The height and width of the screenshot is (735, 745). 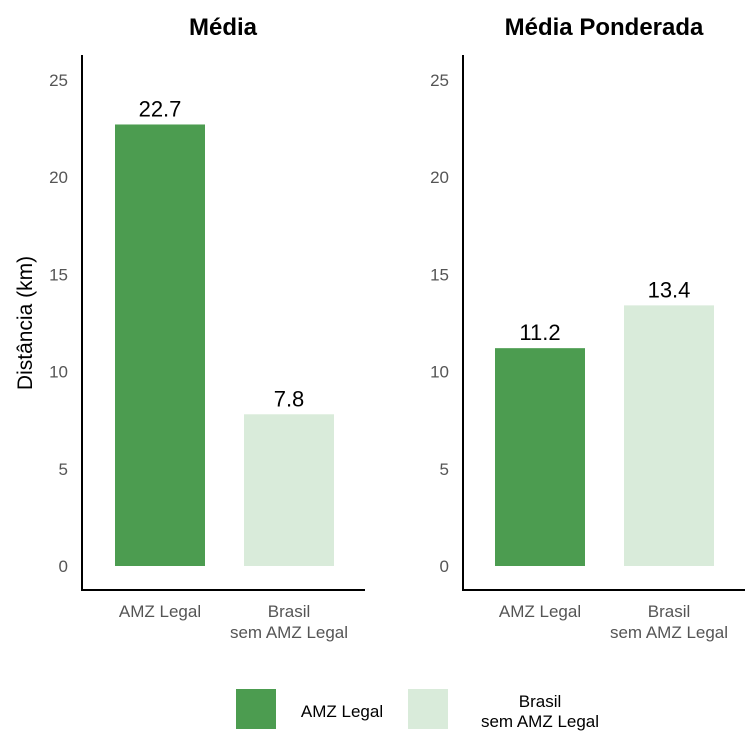 I want to click on panel-title: Média Ponderada, so click(x=604, y=27).